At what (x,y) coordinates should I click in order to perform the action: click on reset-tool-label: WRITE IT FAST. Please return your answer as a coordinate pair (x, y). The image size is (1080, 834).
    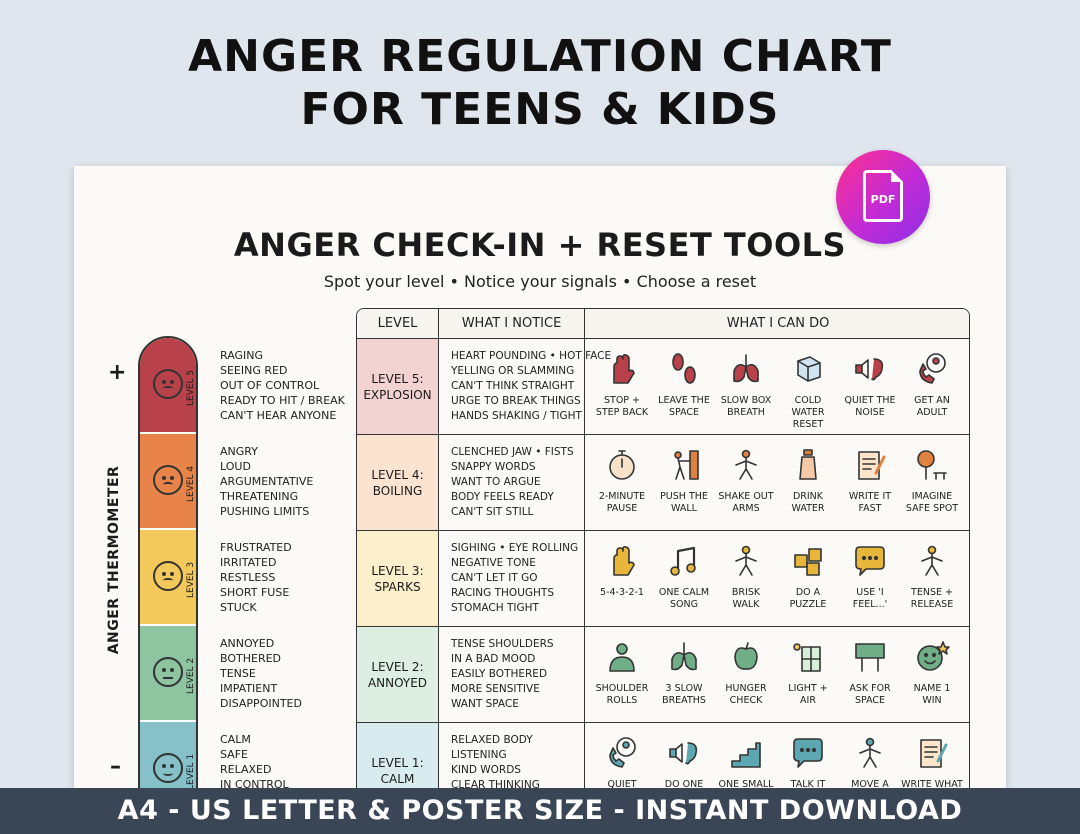
    Looking at the image, I should click on (870, 502).